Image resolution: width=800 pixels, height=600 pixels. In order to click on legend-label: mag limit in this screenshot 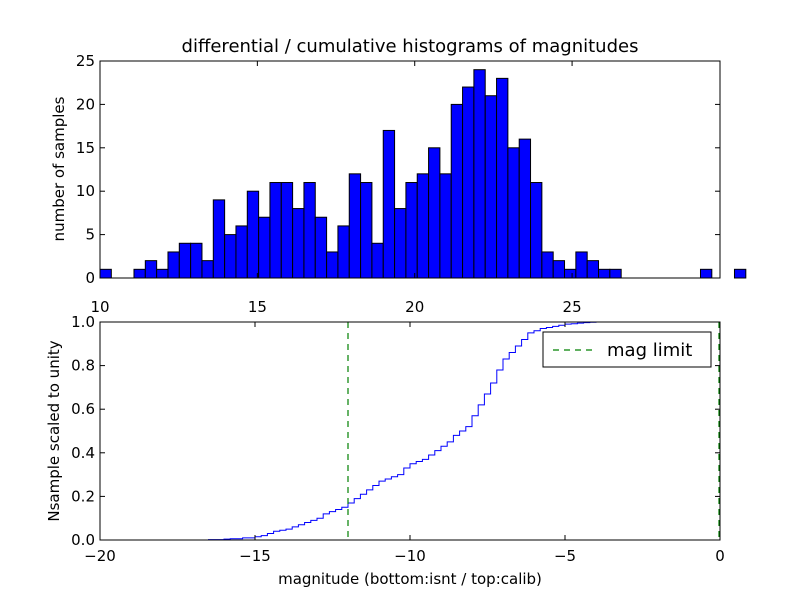, I will do `click(649, 350)`.